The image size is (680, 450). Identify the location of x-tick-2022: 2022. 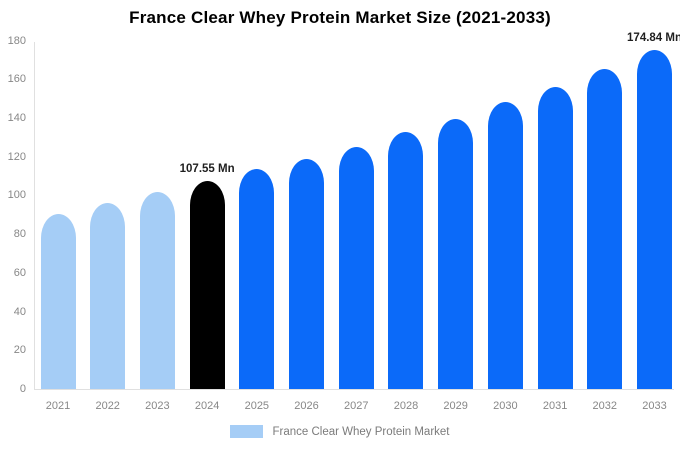
(107, 406).